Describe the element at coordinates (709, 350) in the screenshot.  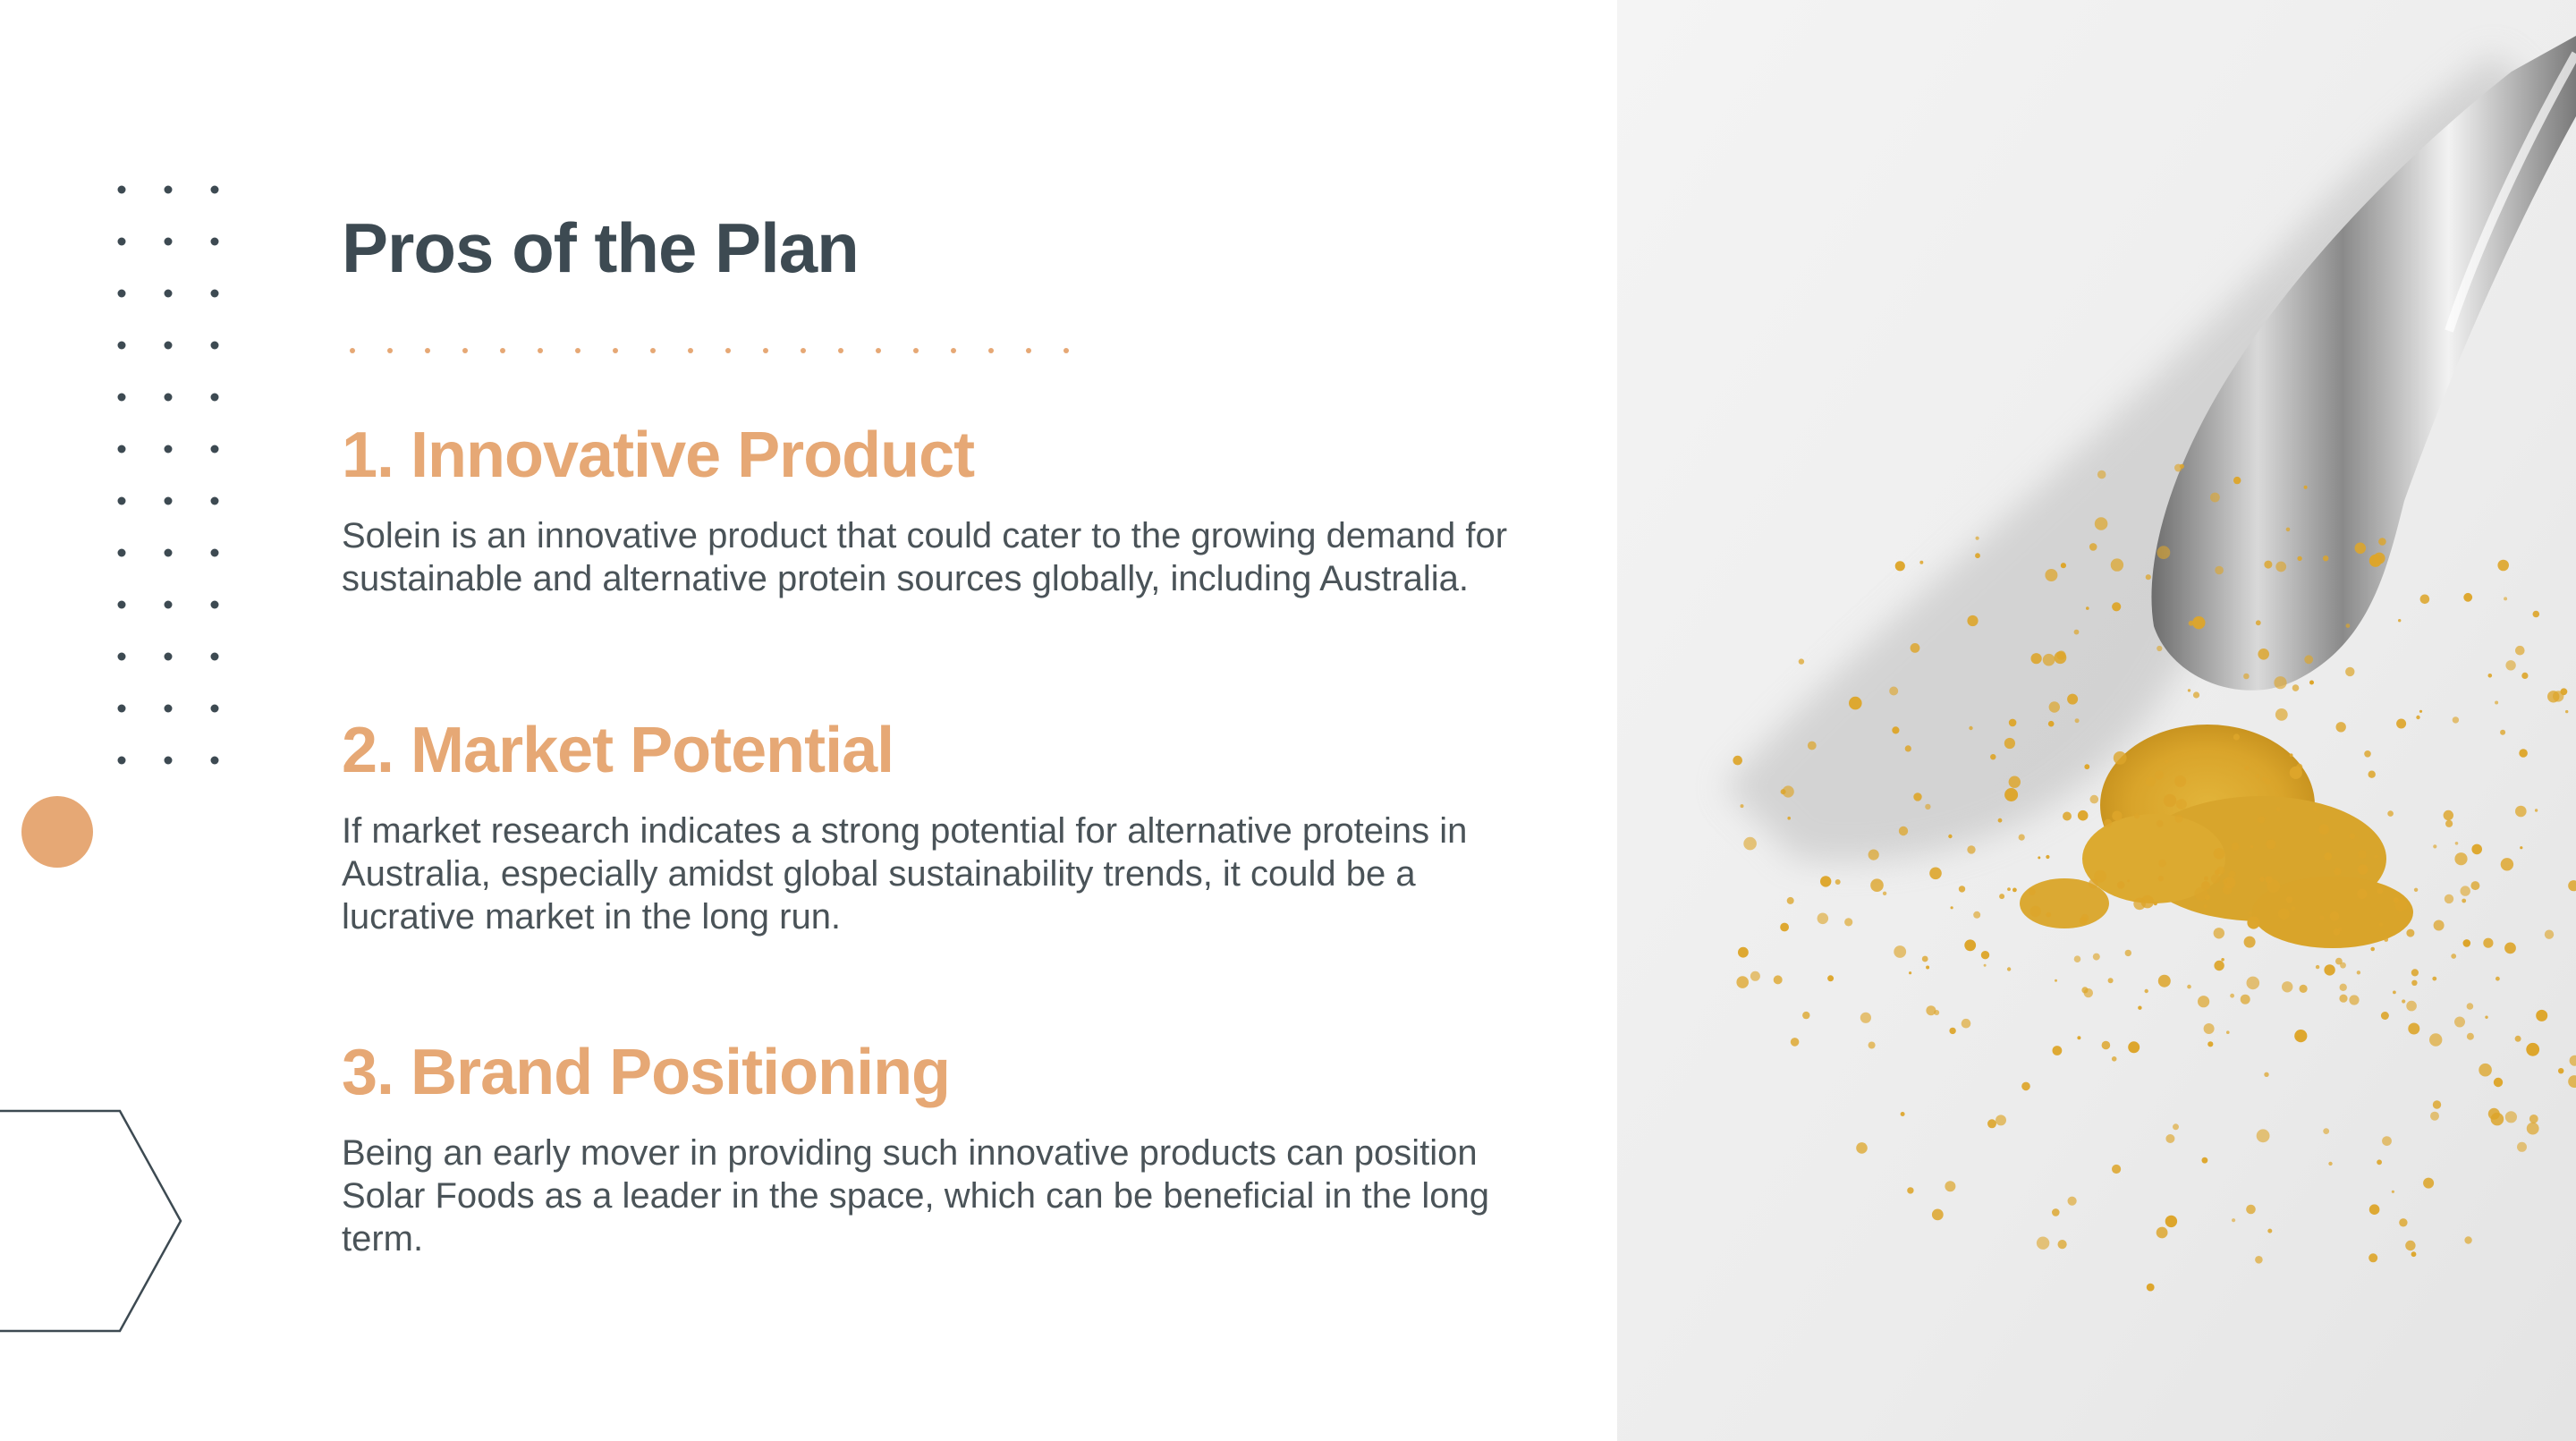
I see `dotted-divider` at that location.